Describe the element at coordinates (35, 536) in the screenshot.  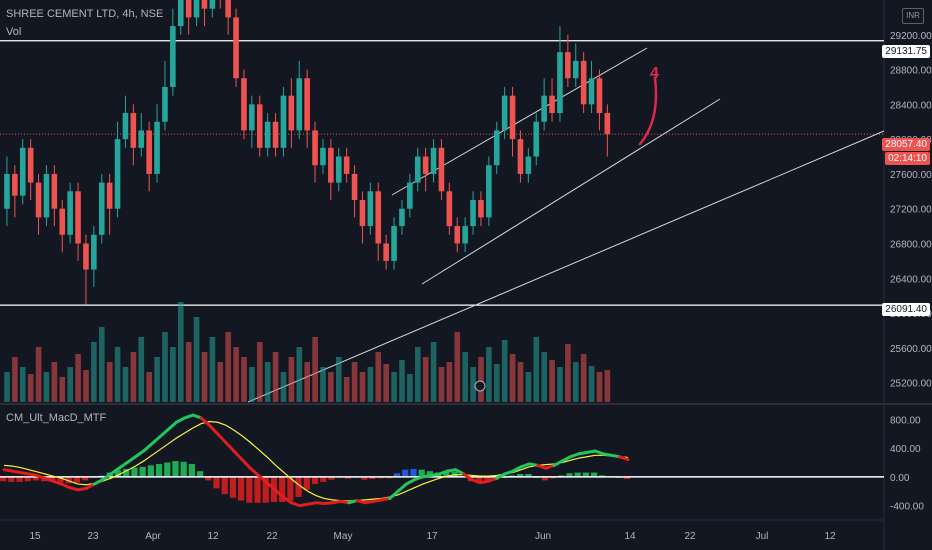
I see `time-axis-tick: 15` at that location.